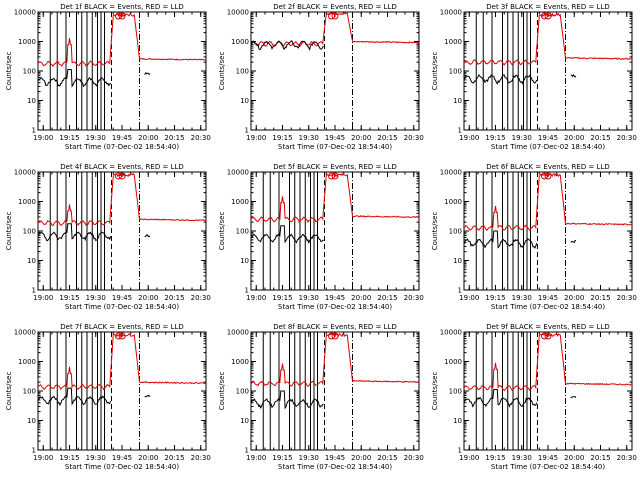  Describe the element at coordinates (547, 7) in the screenshot. I see `panel-title: Det 3f BLACK = Events, RED = LLD` at that location.